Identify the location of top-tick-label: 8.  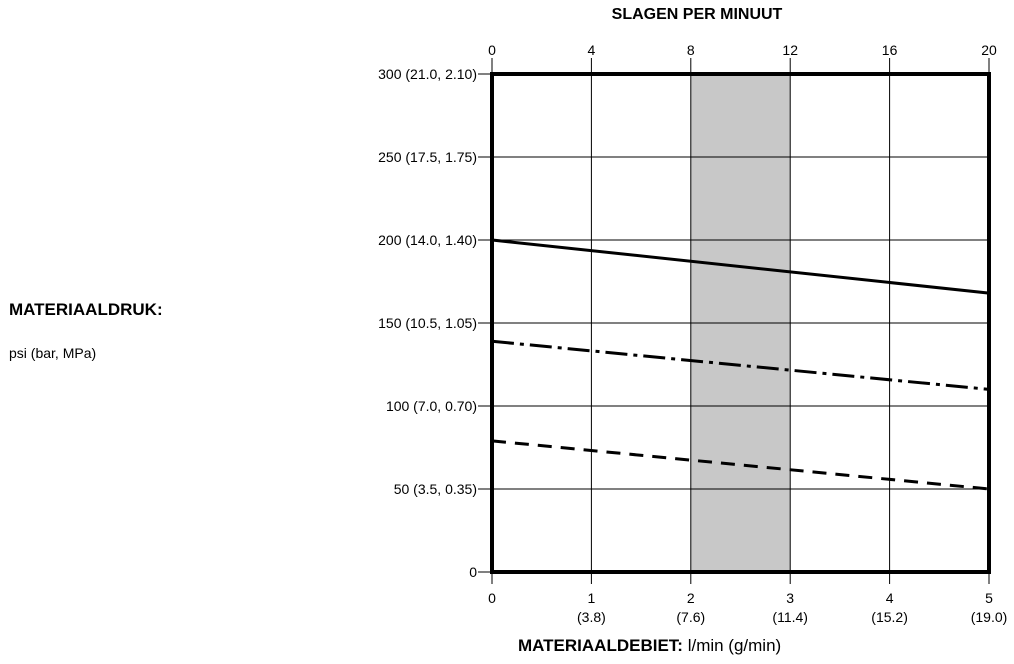
(691, 50).